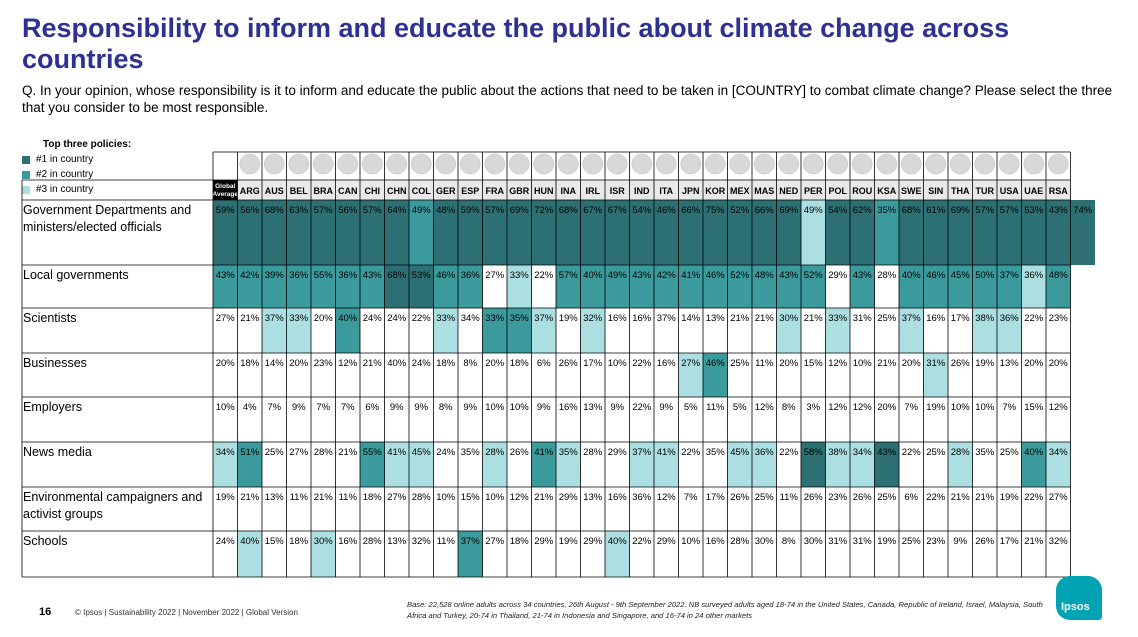  Describe the element at coordinates (226, 194) in the screenshot. I see `global-average-label: Average` at that location.